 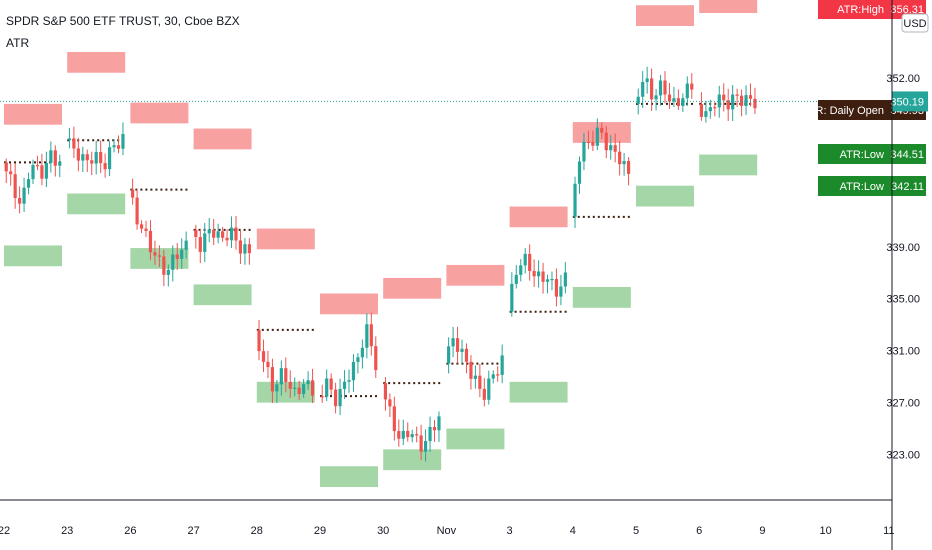 I want to click on price-tick-label: 331.00, so click(x=903, y=352).